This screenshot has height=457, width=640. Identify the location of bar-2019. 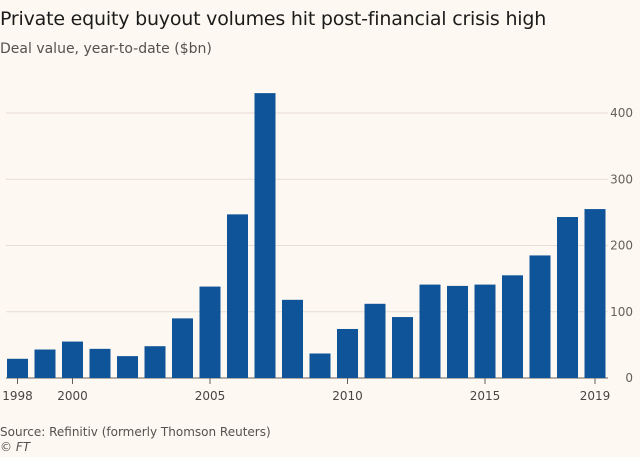
(595, 293).